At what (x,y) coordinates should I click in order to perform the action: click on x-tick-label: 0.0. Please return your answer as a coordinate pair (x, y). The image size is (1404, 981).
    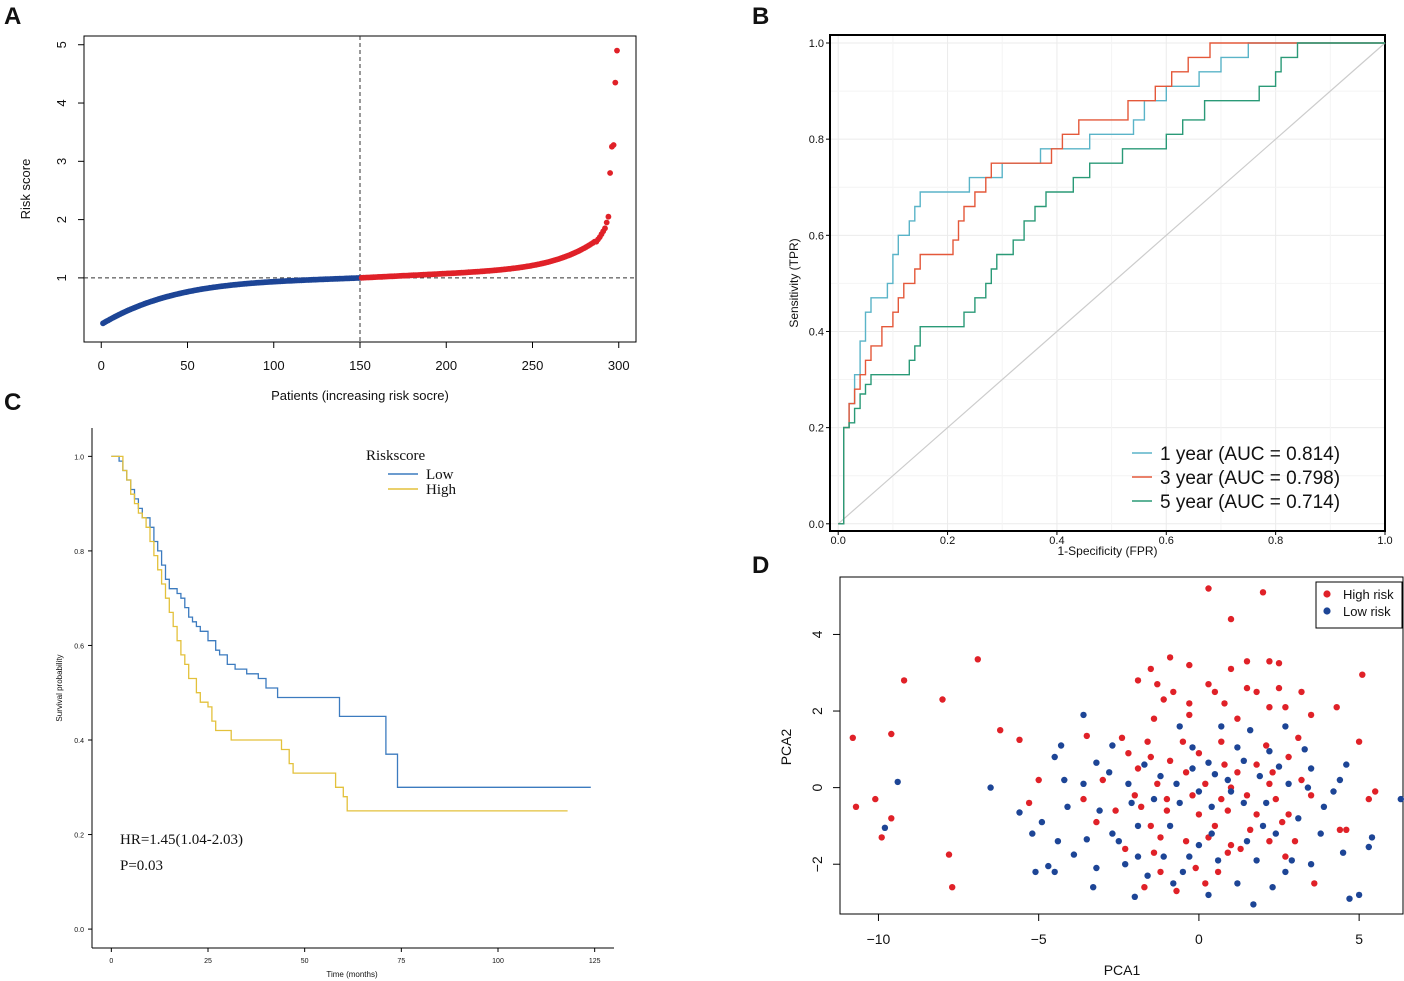
    Looking at the image, I should click on (838, 541).